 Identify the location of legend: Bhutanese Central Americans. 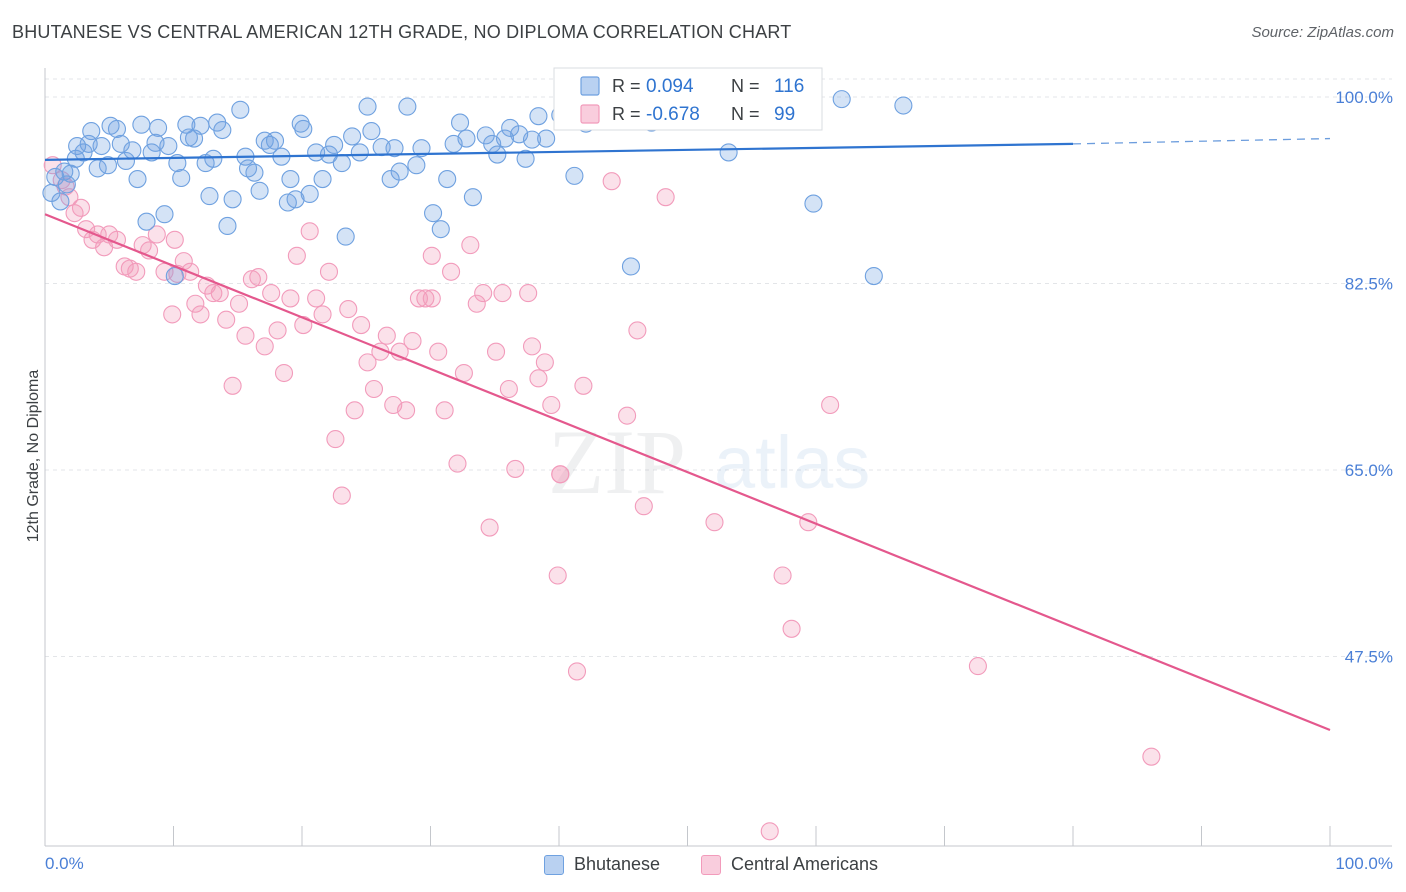
(703, 864).